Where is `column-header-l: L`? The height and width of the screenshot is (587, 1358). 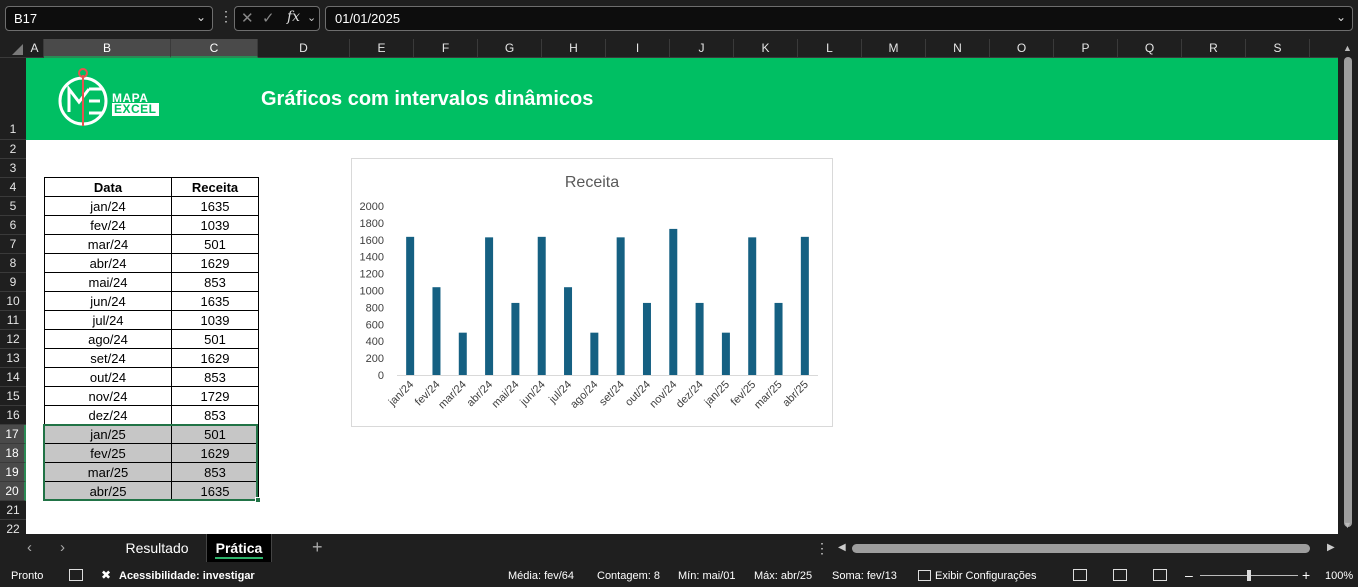 column-header-l: L is located at coordinates (830, 48).